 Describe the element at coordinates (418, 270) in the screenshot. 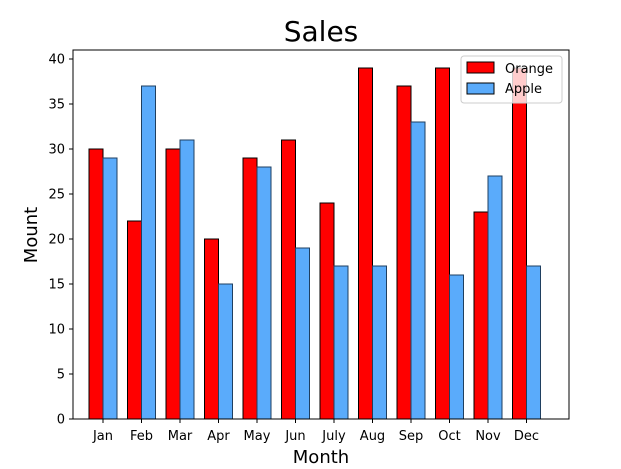

I see `bar-apple-sep` at that location.